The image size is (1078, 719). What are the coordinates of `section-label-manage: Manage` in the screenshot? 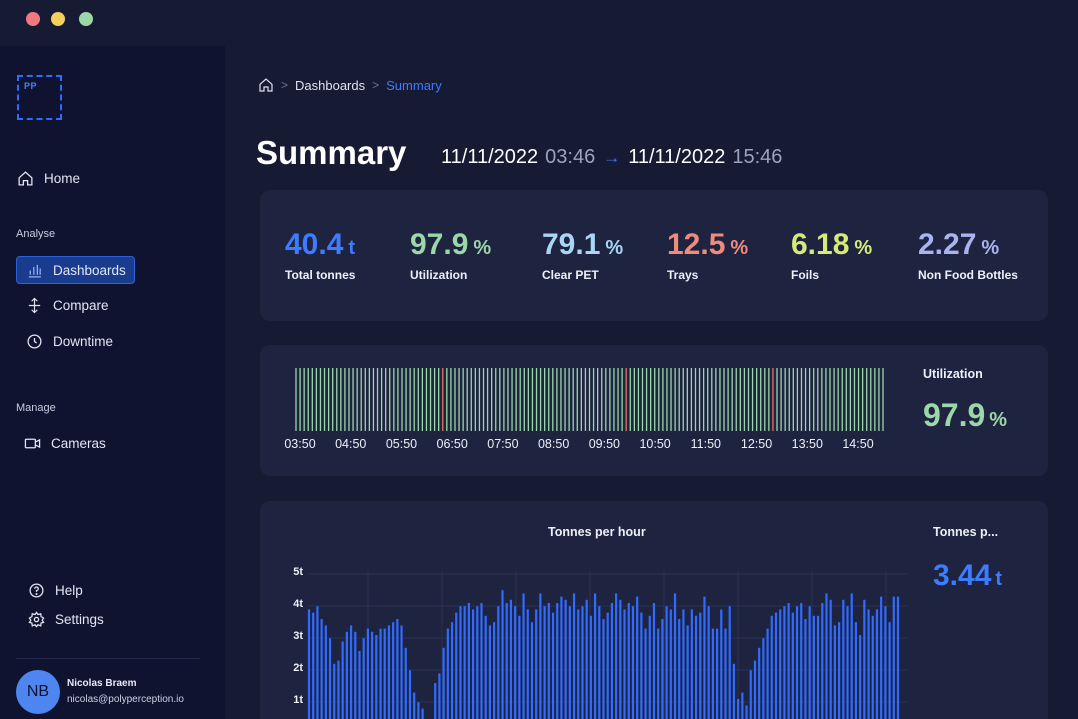 It's located at (36, 408).